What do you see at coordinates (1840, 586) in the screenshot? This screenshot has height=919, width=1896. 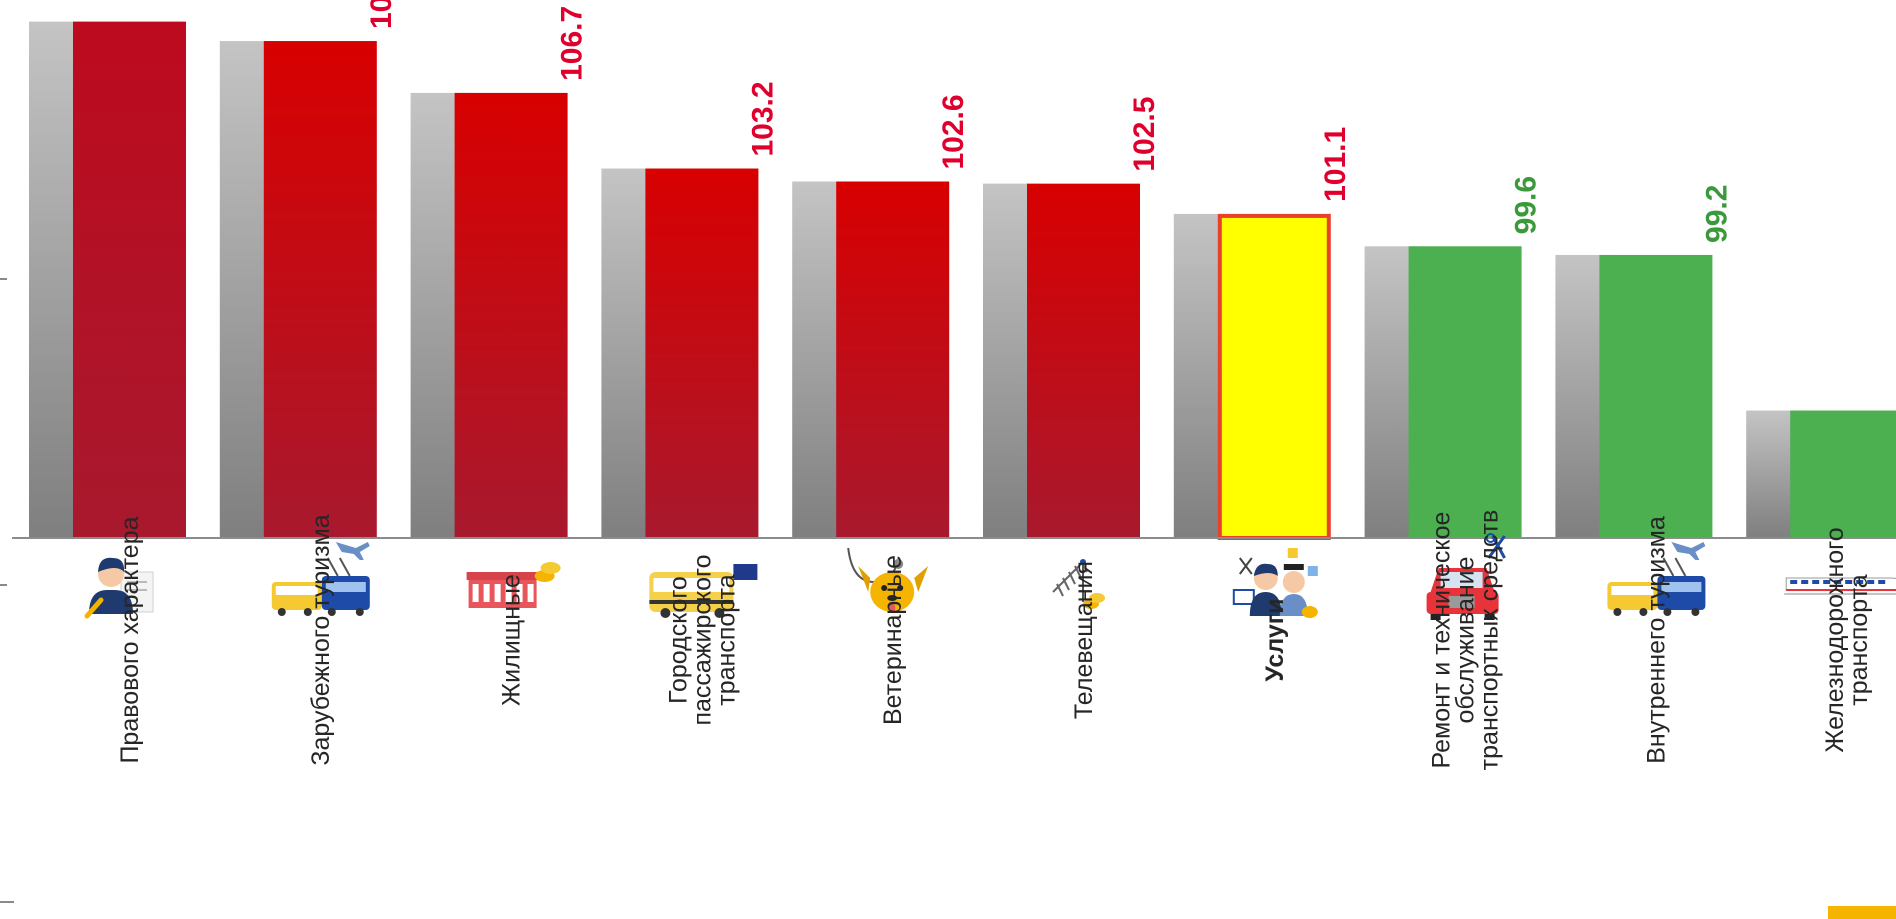 I see `train-icon: 2` at bounding box center [1840, 586].